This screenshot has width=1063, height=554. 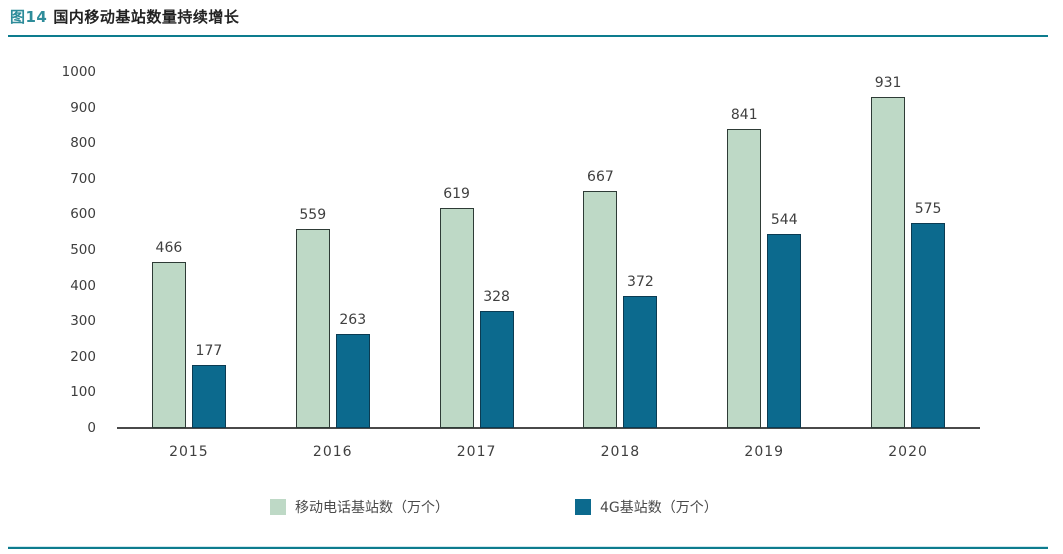 I want to click on bar-value-label: 466, so click(x=169, y=248).